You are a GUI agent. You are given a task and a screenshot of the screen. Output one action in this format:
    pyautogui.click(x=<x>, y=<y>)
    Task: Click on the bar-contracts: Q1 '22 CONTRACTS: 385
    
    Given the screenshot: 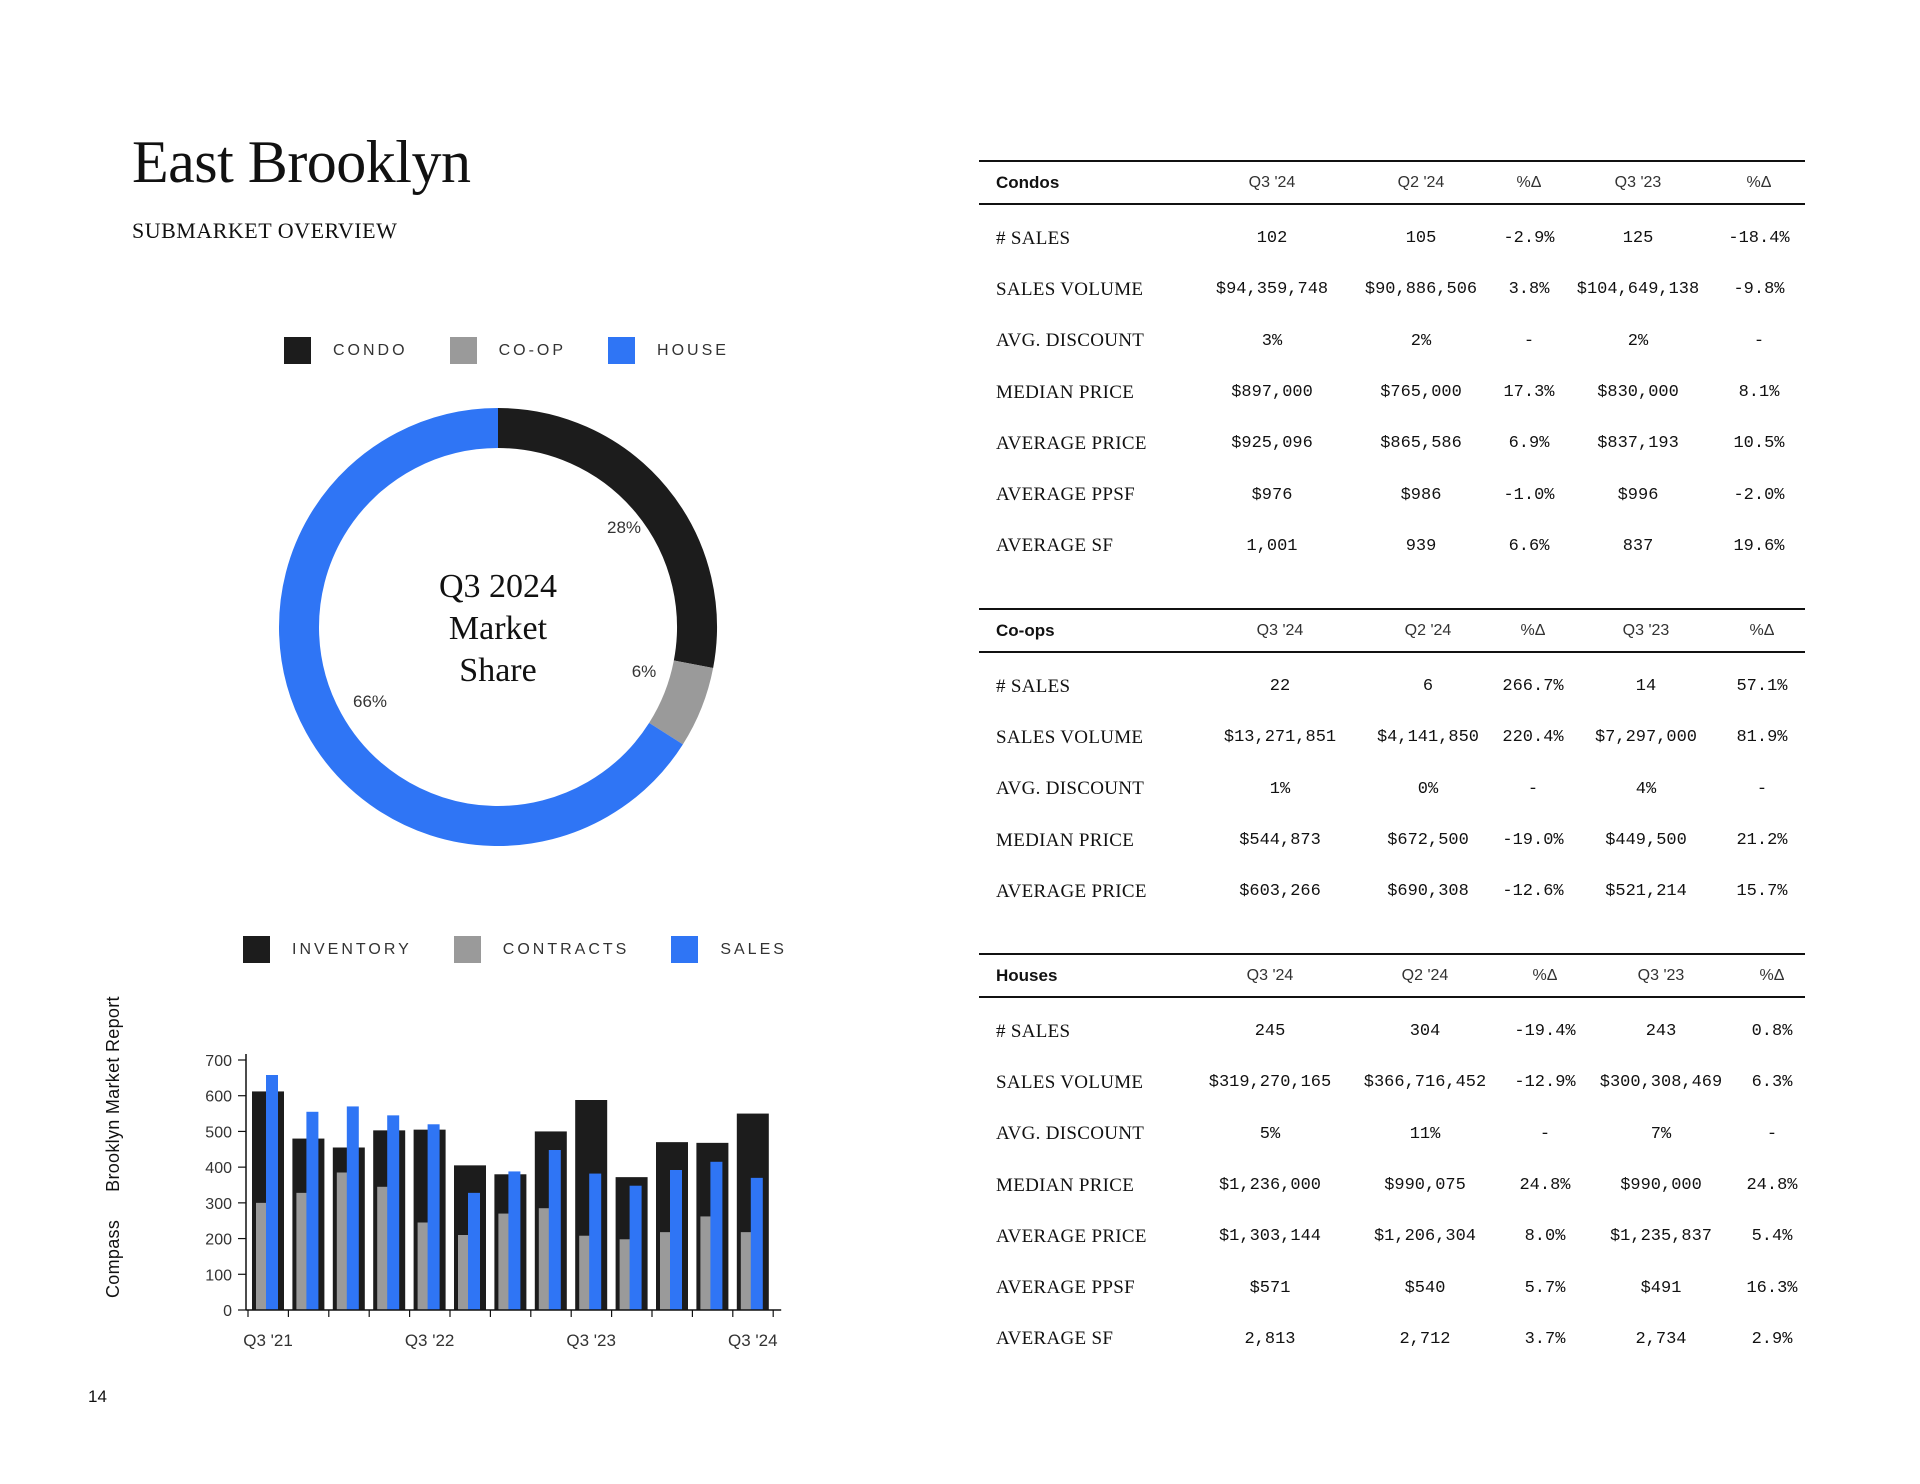 What is the action you would take?
    pyautogui.click(x=342, y=1241)
    